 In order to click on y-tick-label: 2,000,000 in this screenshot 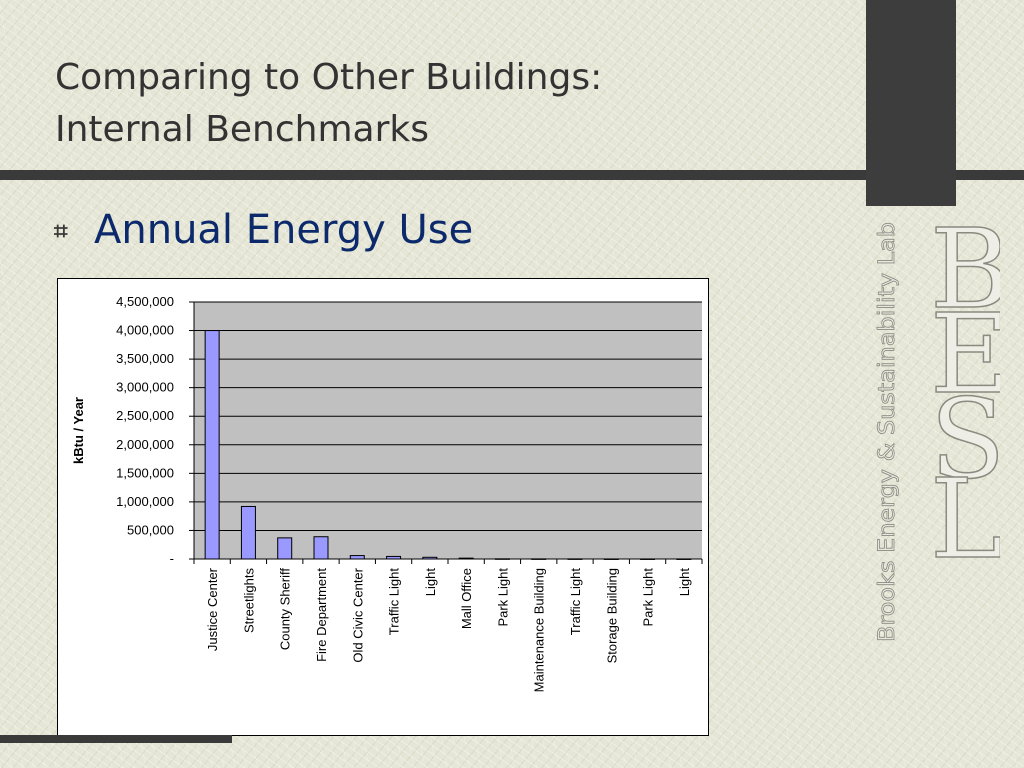, I will do `click(145, 444)`.